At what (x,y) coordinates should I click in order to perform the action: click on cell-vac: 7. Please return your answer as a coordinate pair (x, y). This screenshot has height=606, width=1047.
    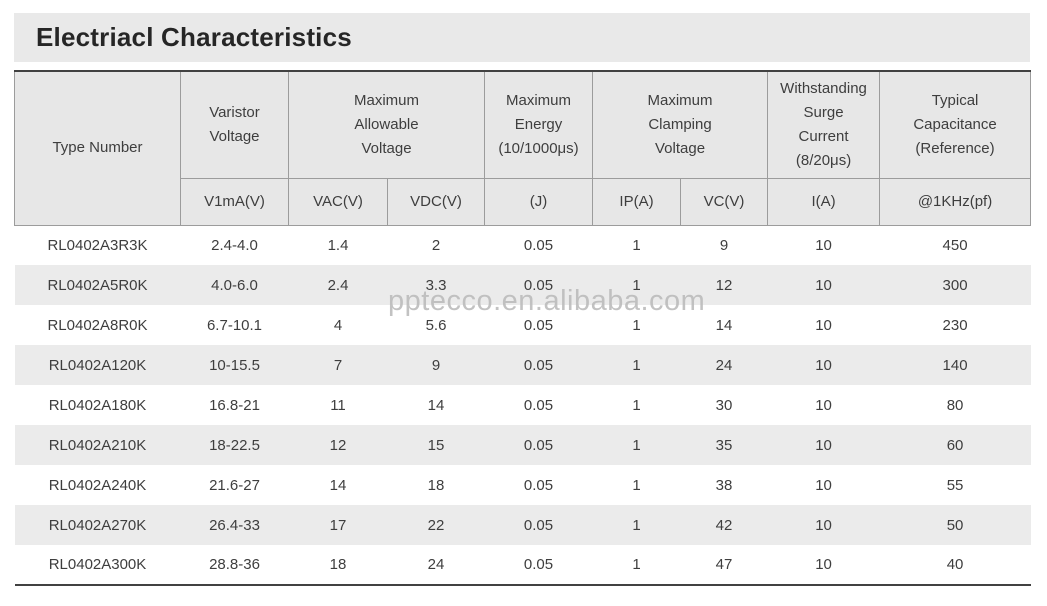
    Looking at the image, I should click on (338, 365).